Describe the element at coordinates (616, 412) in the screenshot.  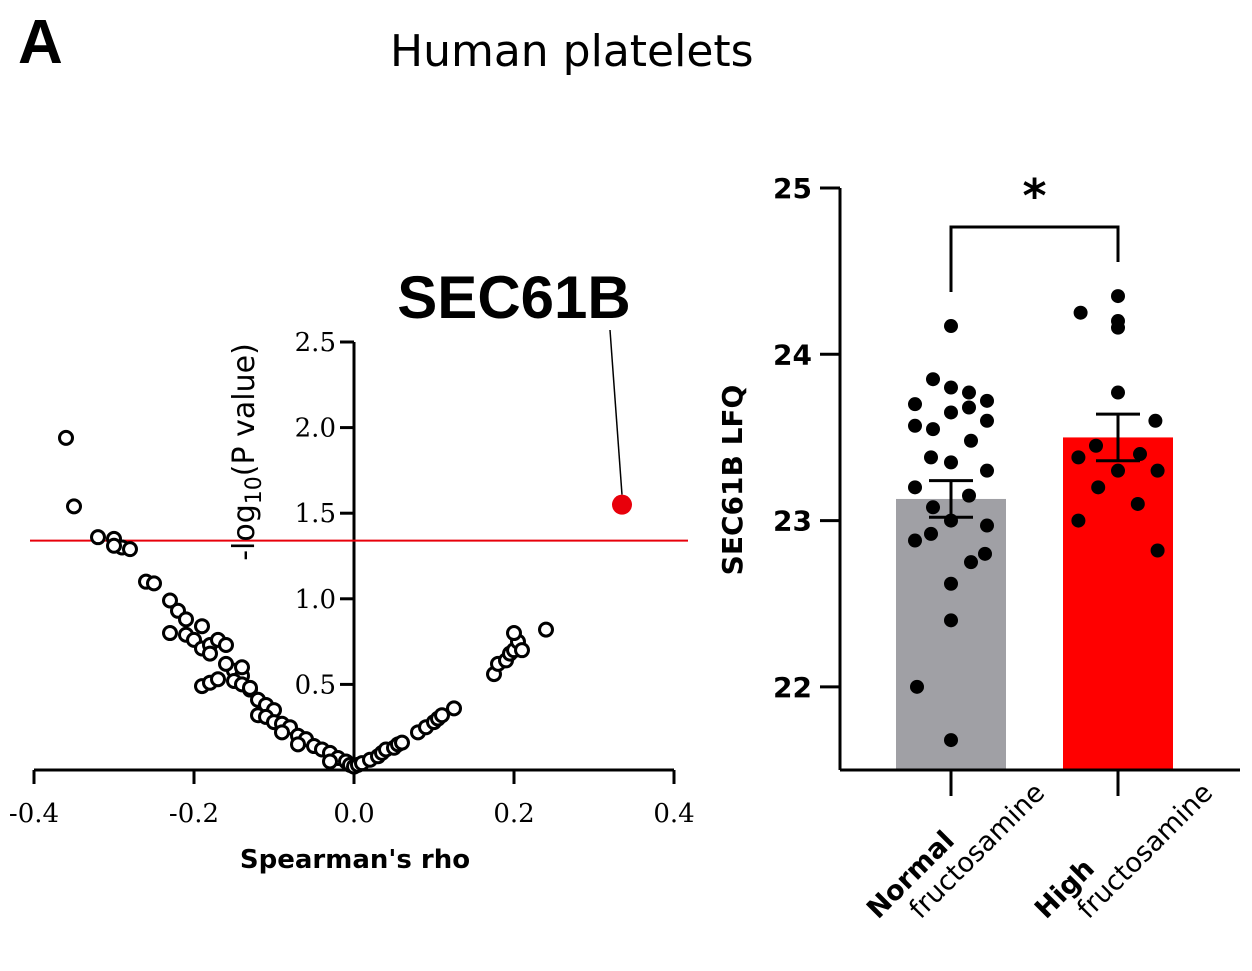
I see `sec61b-callout-line` at that location.